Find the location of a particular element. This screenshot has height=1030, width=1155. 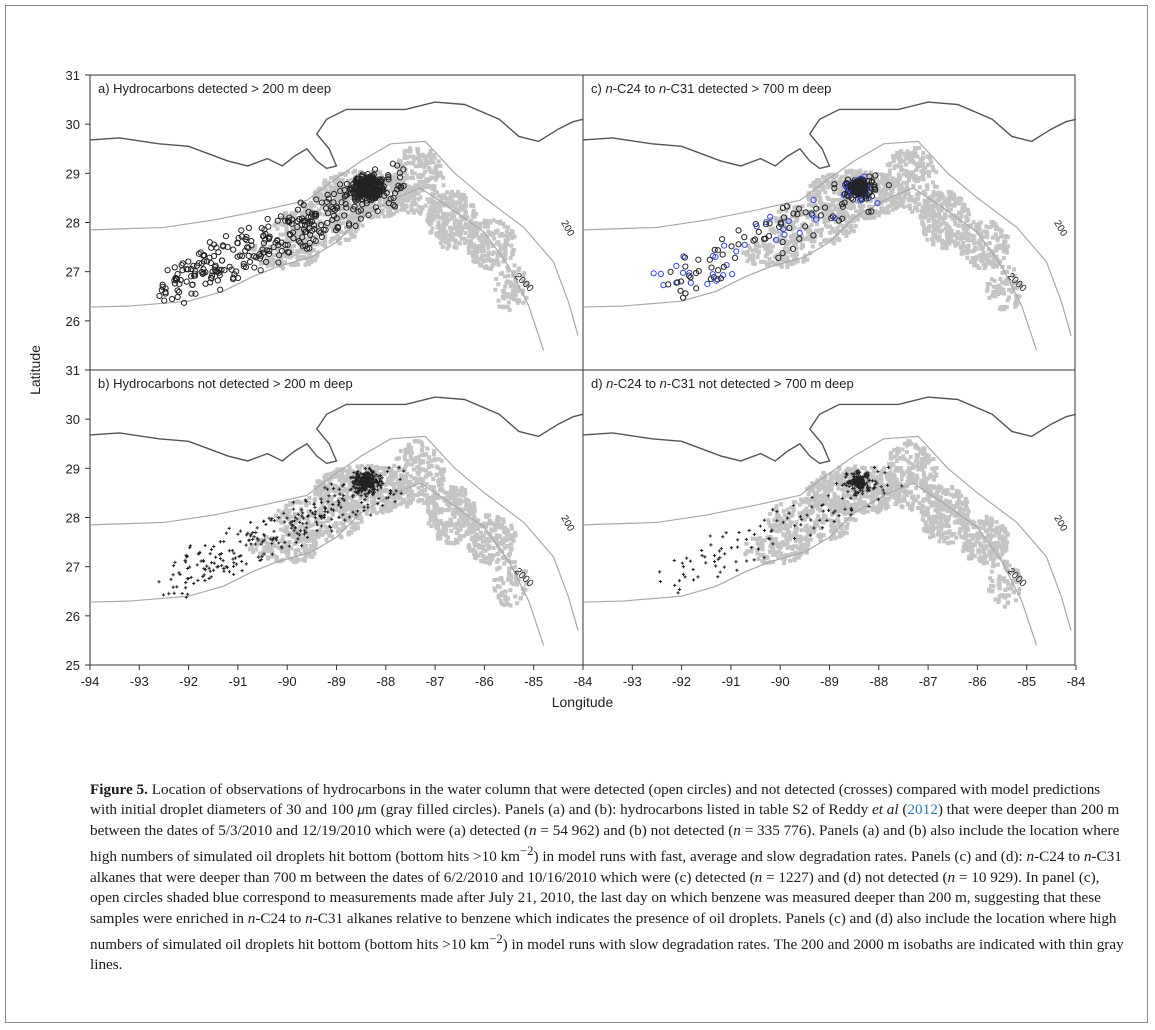

blue-circle-marker is located at coordinates (783, 229).